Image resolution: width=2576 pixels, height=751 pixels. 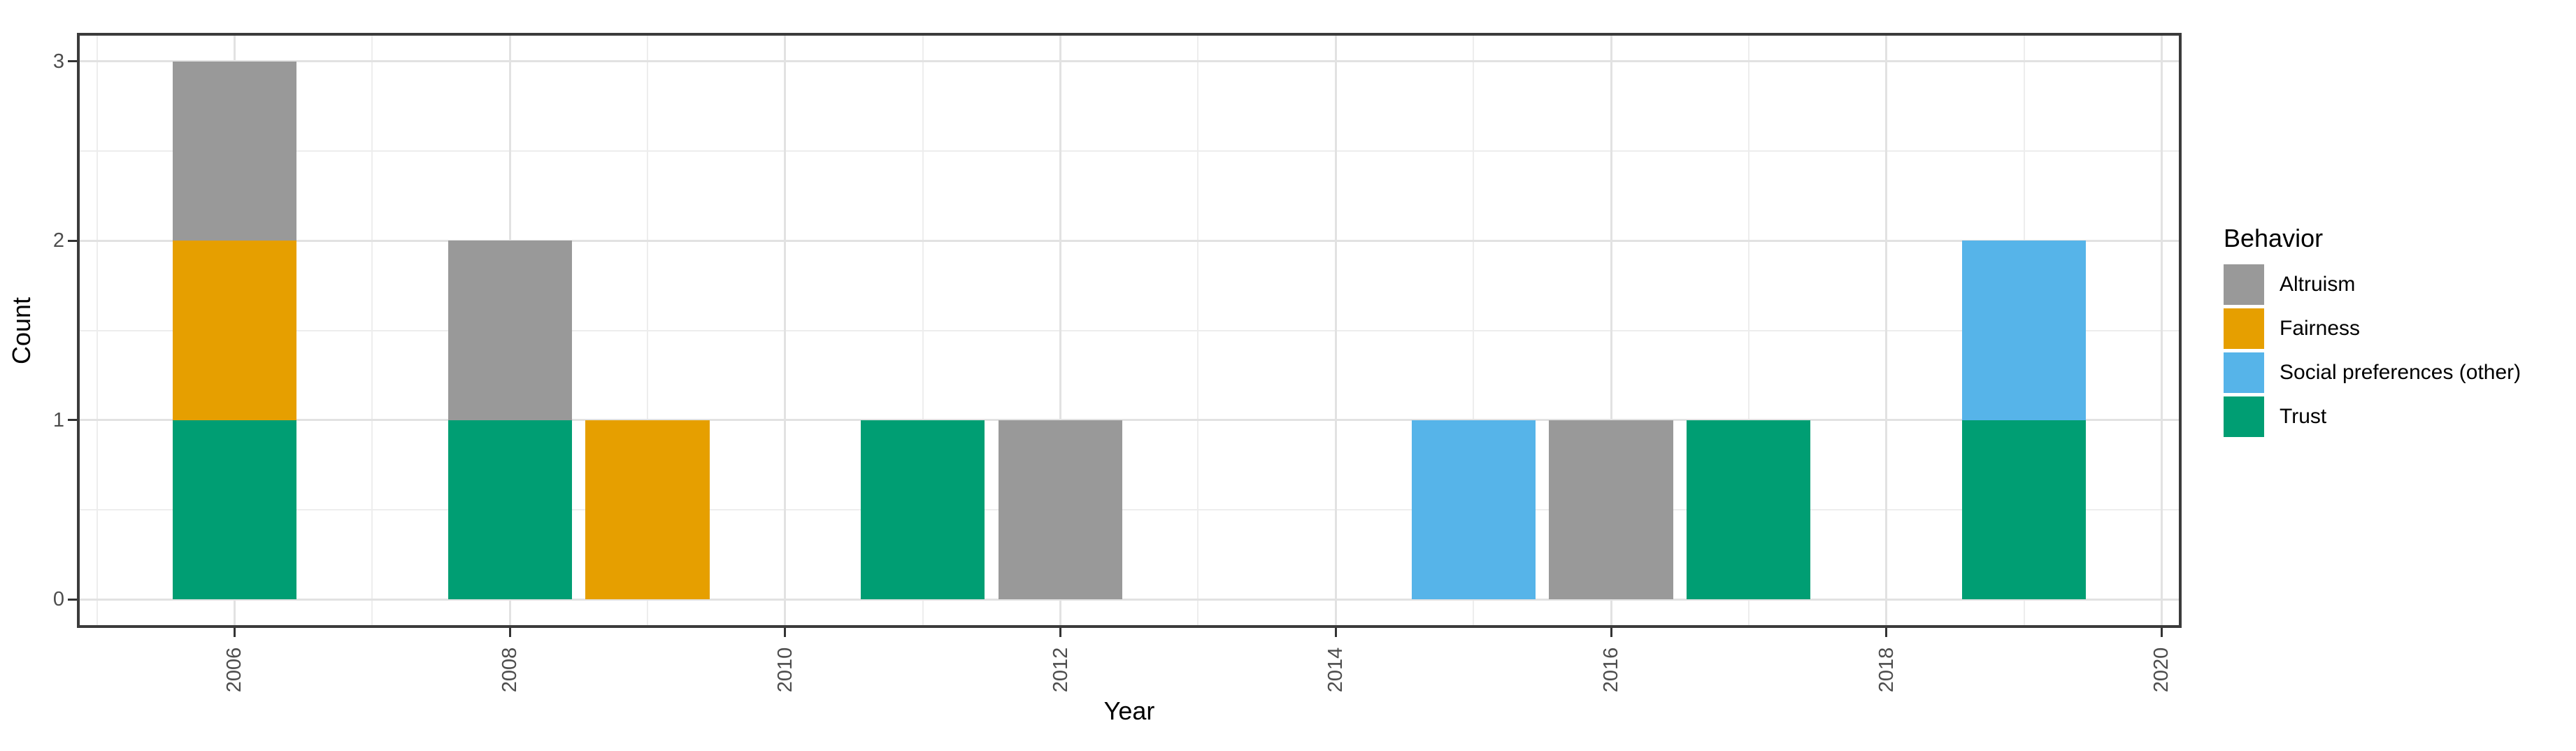 What do you see at coordinates (2372, 416) in the screenshot?
I see `legend-entry: Trust` at bounding box center [2372, 416].